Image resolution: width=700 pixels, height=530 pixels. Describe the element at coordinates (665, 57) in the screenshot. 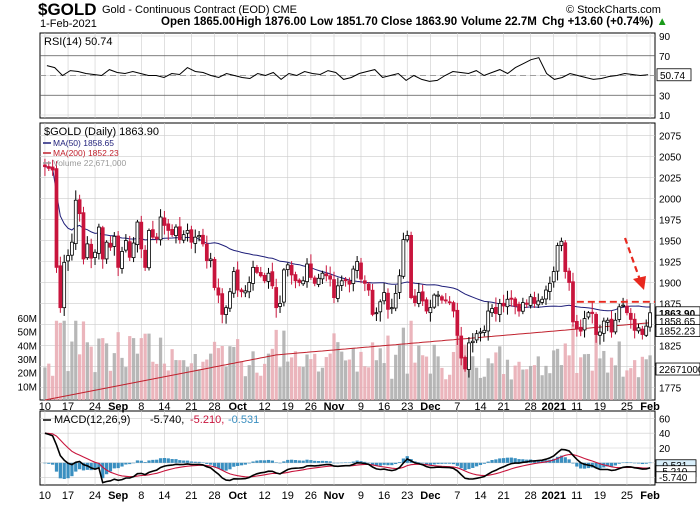

I see `rsi-tick-label: 70` at that location.